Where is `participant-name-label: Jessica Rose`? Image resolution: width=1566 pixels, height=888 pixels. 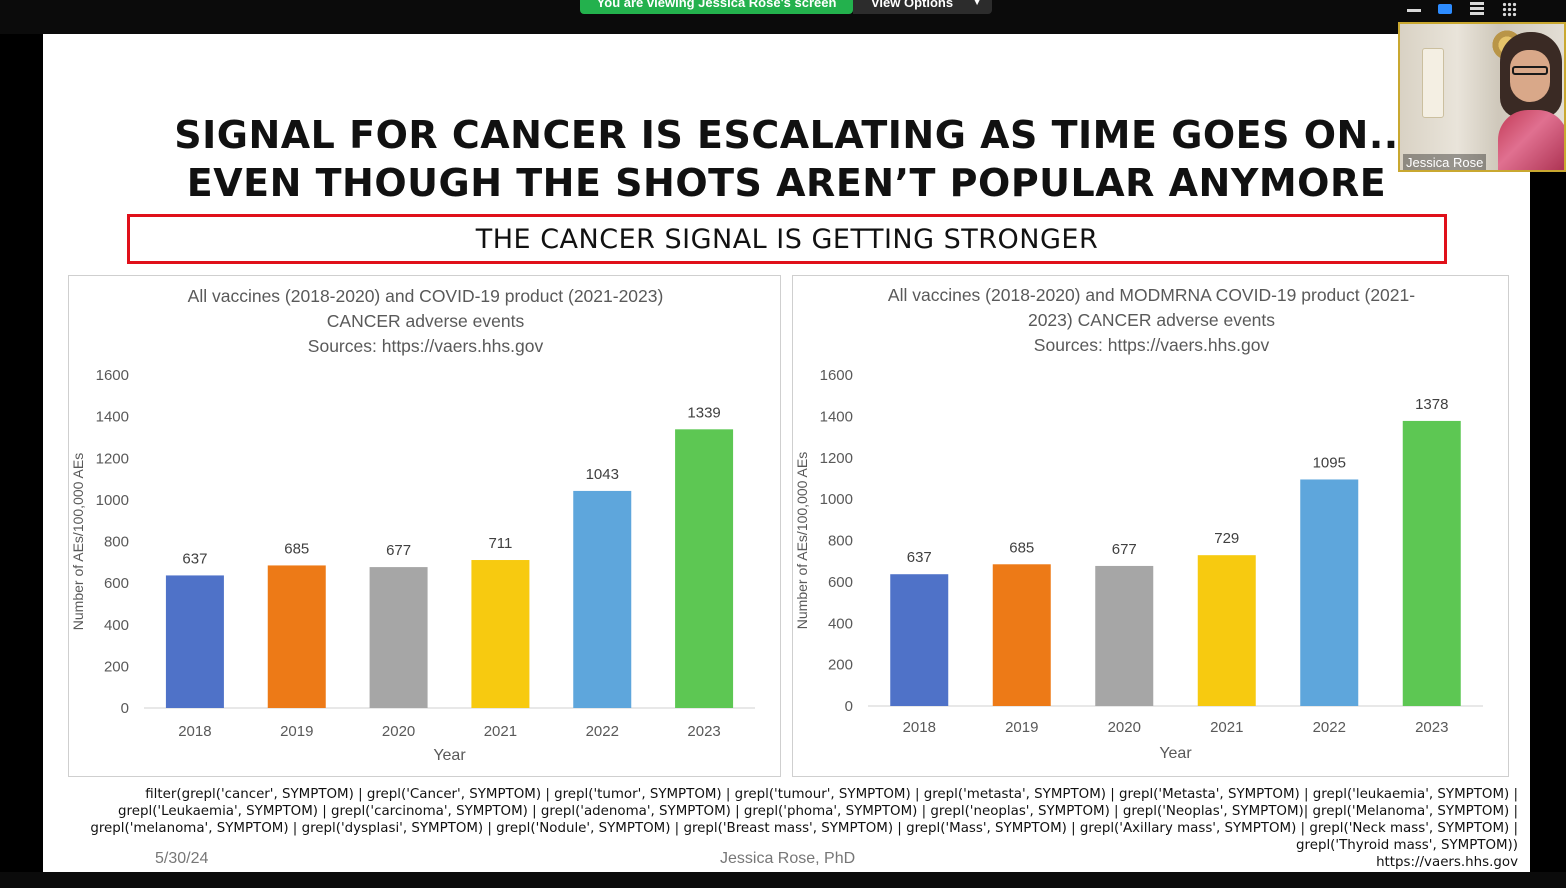 participant-name-label: Jessica Rose is located at coordinates (1445, 162).